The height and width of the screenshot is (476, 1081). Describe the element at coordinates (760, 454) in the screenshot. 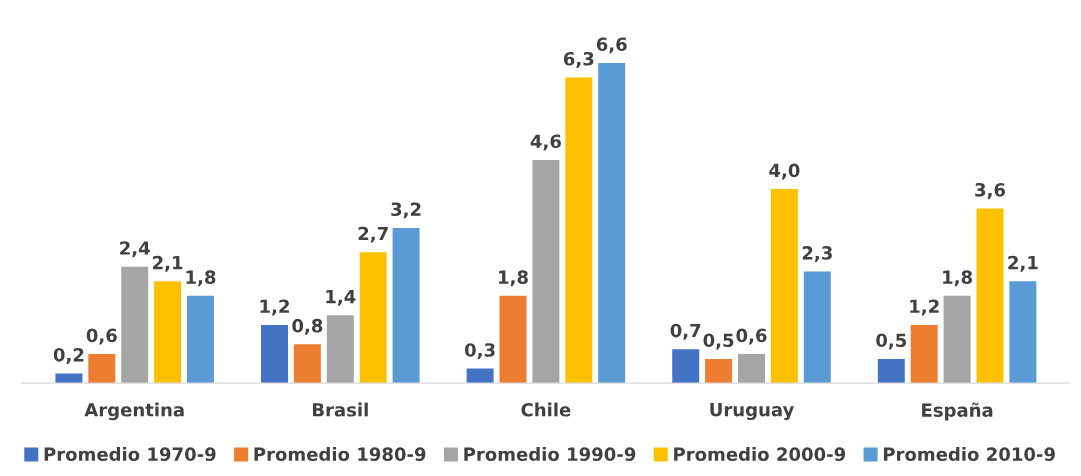

I see `legend-label: Promedio 2000-9` at that location.